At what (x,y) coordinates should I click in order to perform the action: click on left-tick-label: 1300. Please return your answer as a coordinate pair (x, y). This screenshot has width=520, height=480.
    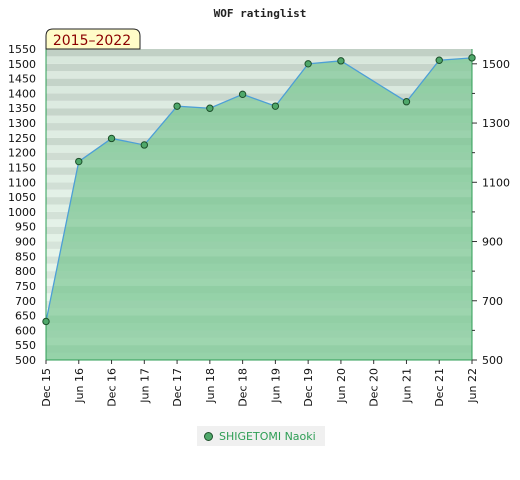
    Looking at the image, I should click on (22, 123).